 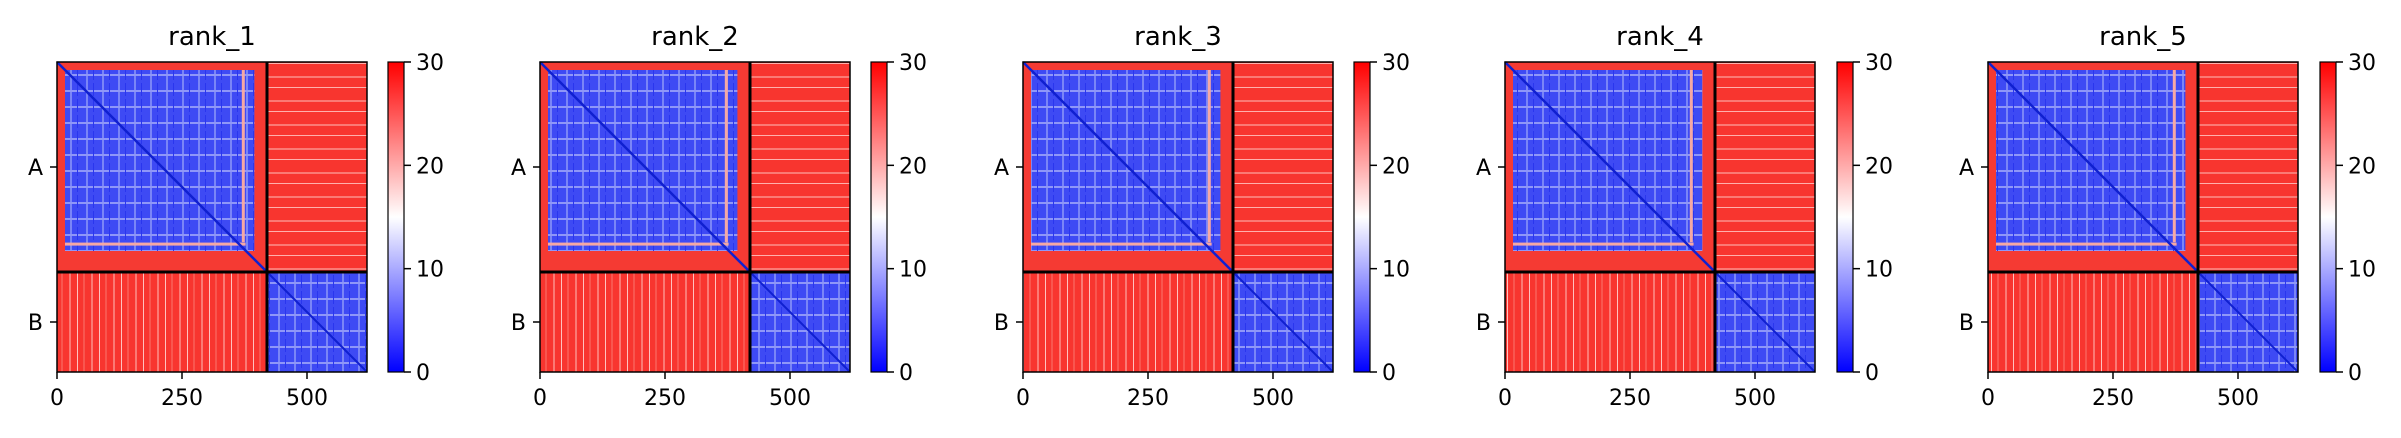 What do you see at coordinates (212, 37) in the screenshot?
I see `panel-title: rank_1` at bounding box center [212, 37].